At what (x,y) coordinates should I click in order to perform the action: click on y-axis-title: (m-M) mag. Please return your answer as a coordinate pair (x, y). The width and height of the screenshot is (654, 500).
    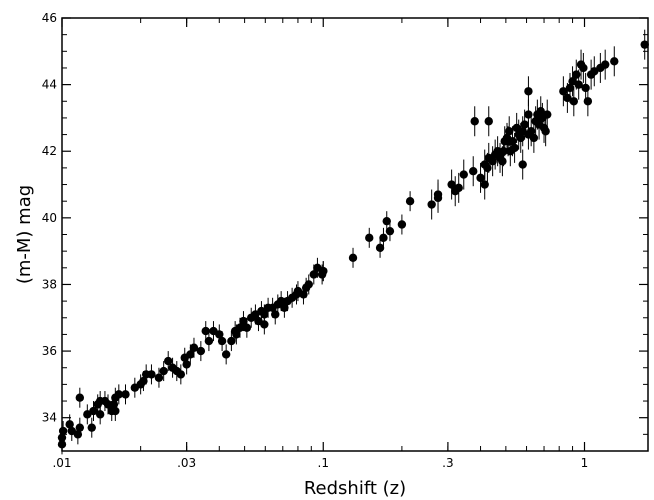
    Looking at the image, I should click on (24, 234).